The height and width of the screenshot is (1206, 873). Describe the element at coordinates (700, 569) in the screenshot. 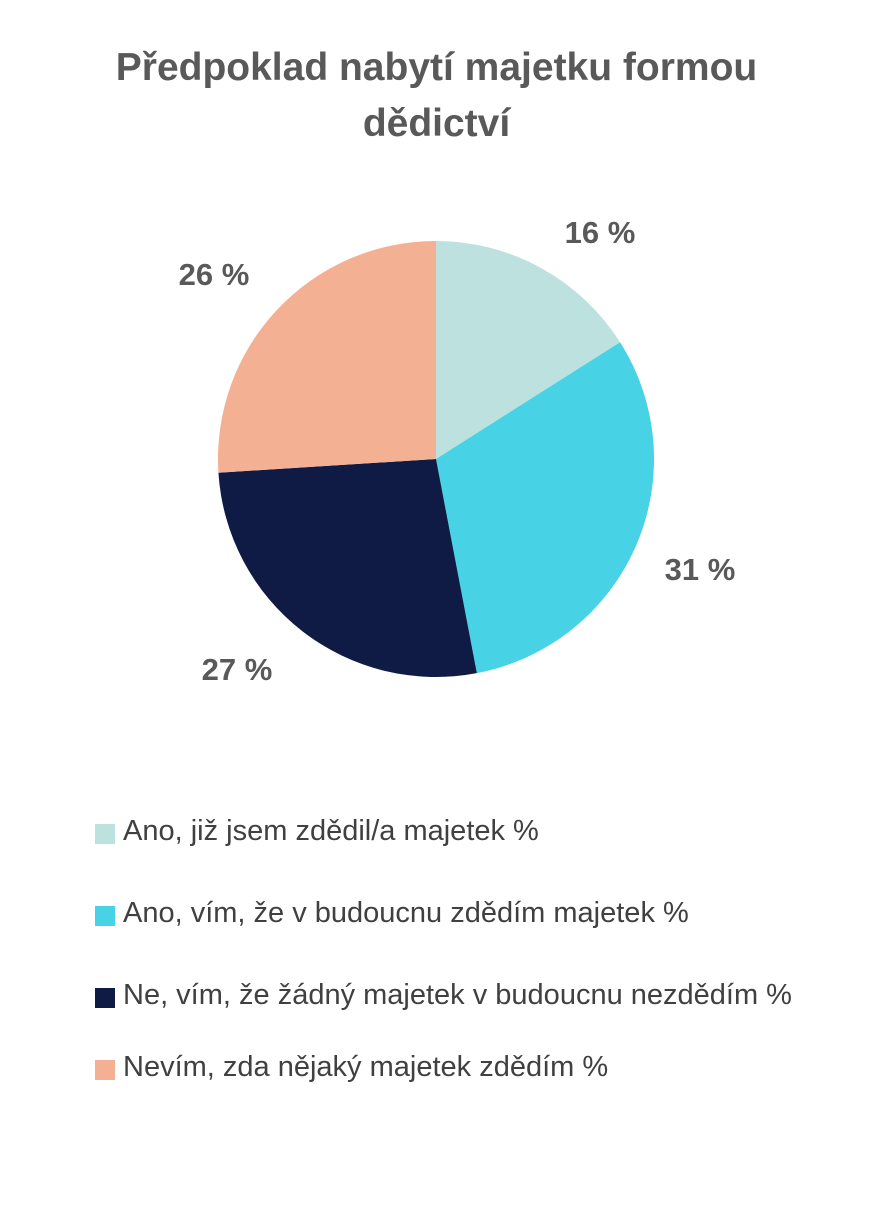

I see `data-label-2: 31 %` at that location.